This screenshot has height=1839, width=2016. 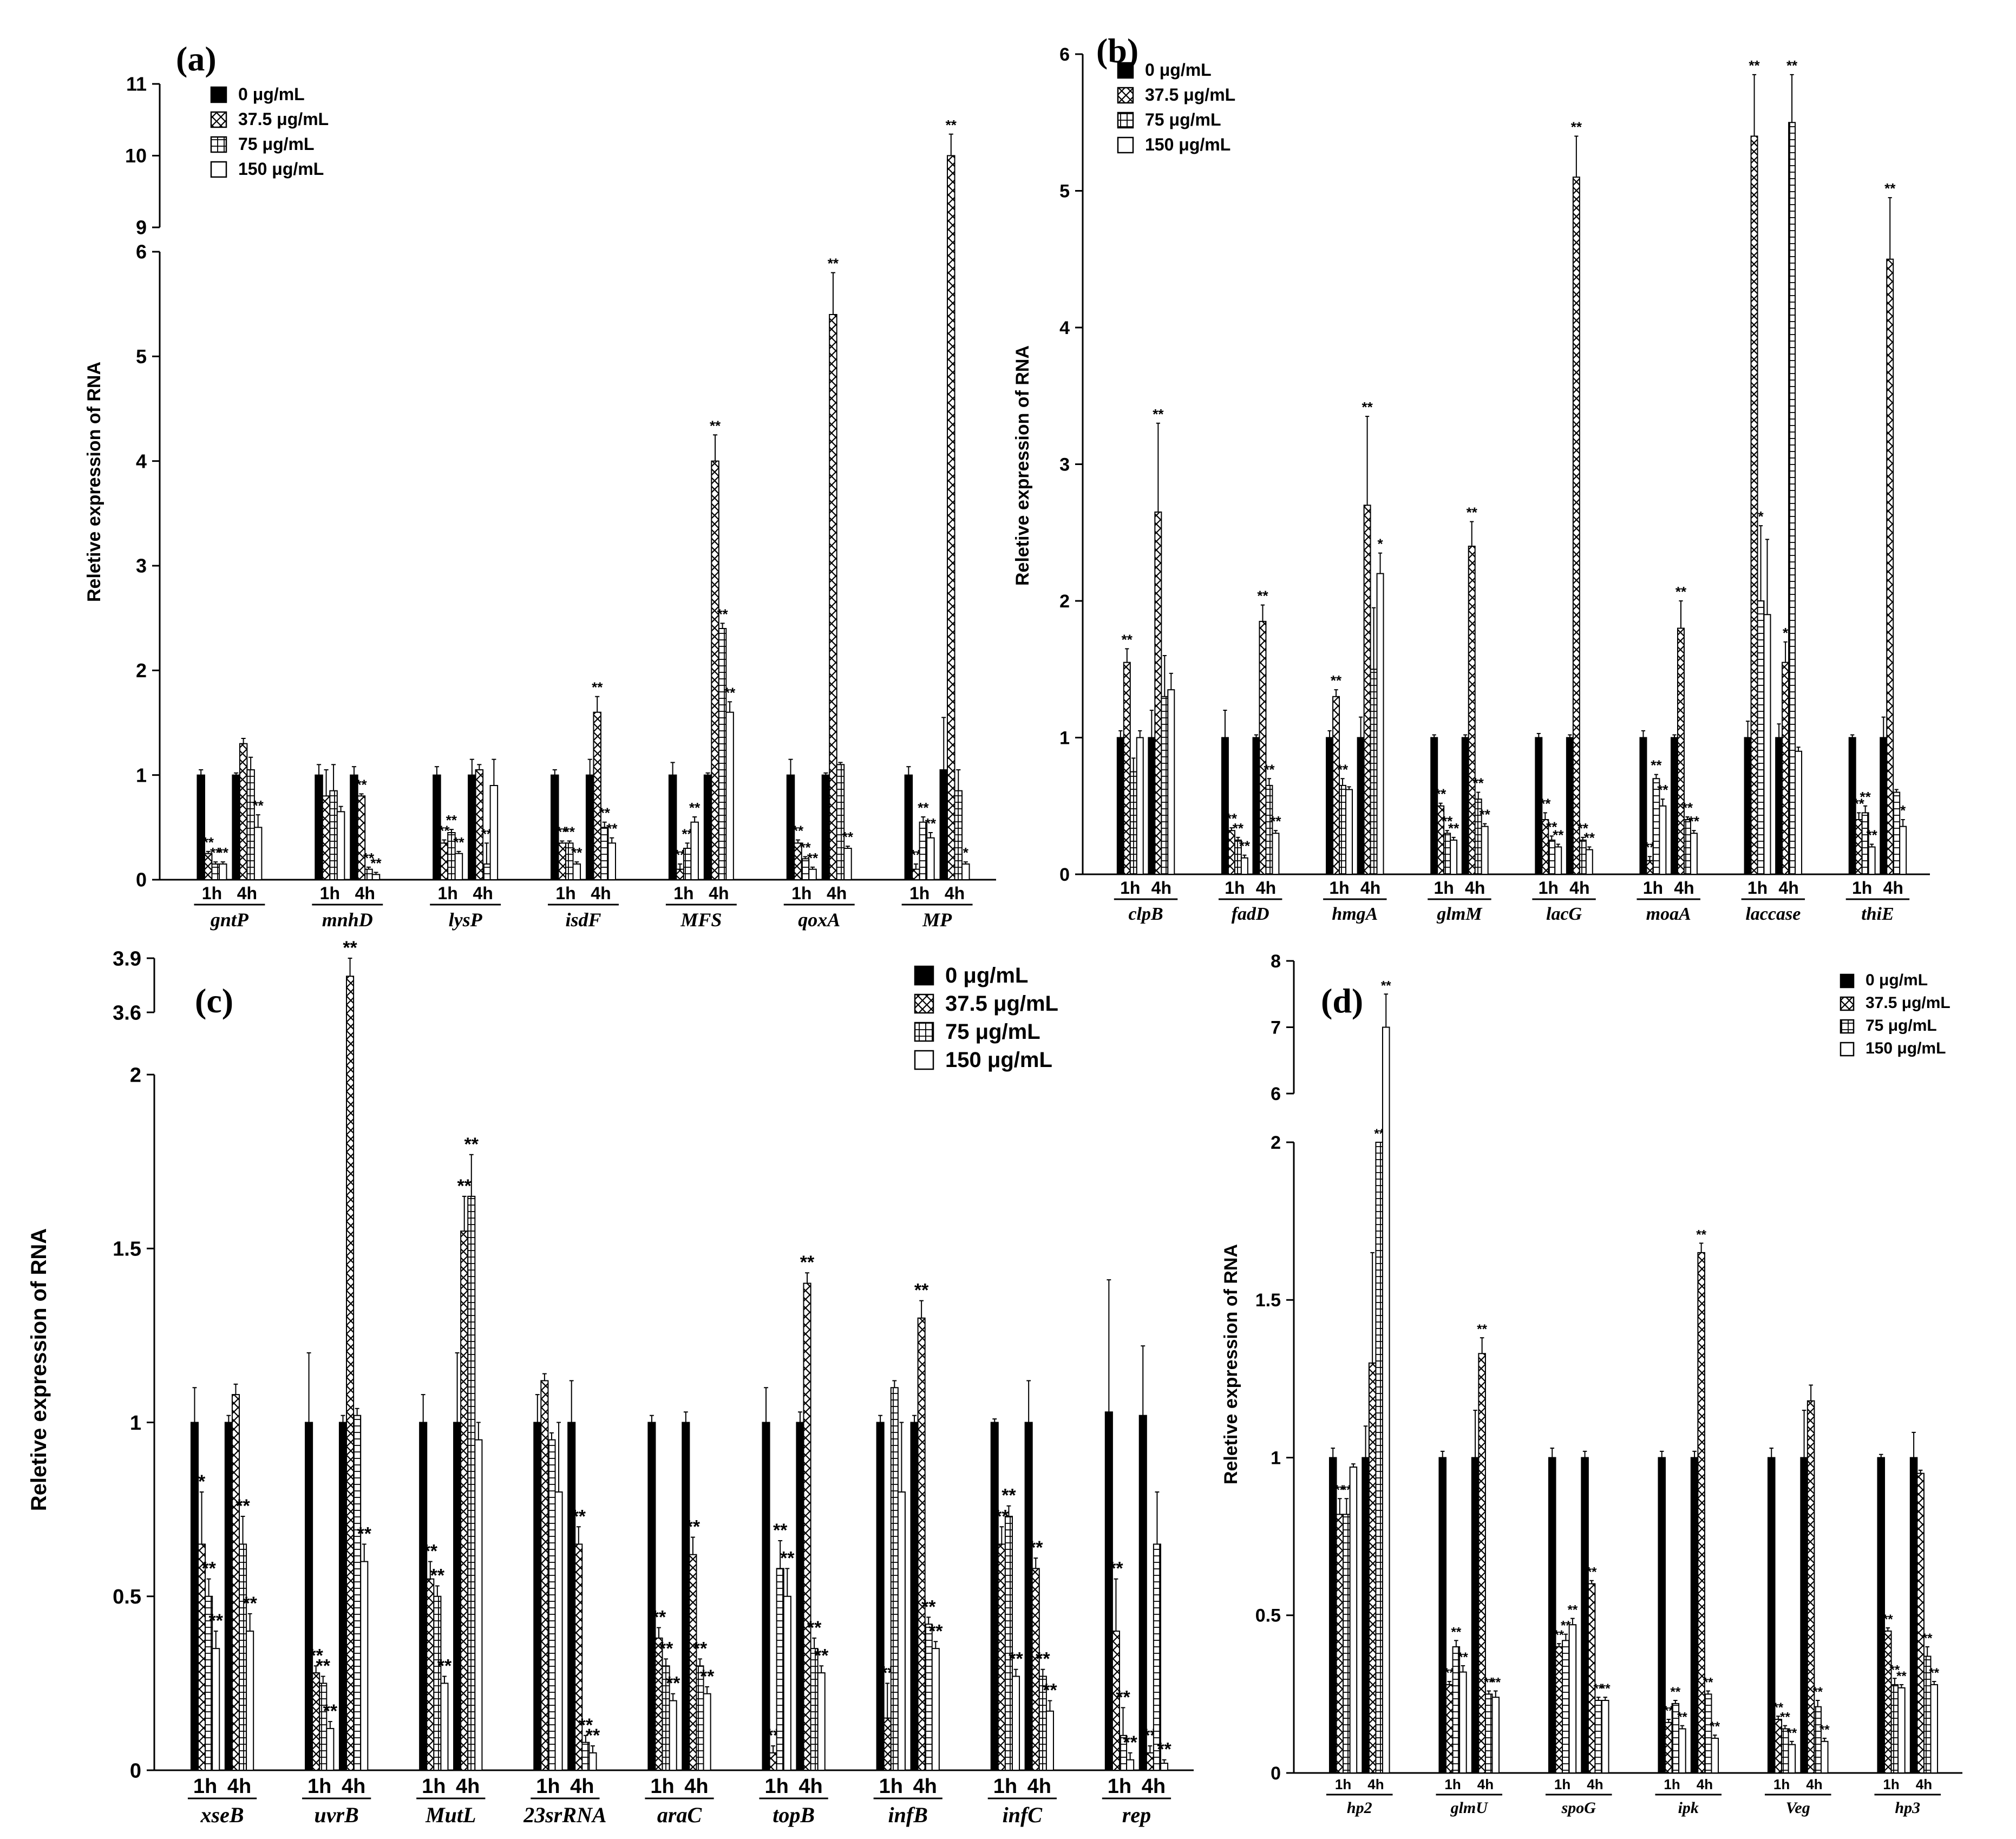 What do you see at coordinates (1268, 1616) in the screenshot?
I see `y-tick-label: 0.5` at bounding box center [1268, 1616].